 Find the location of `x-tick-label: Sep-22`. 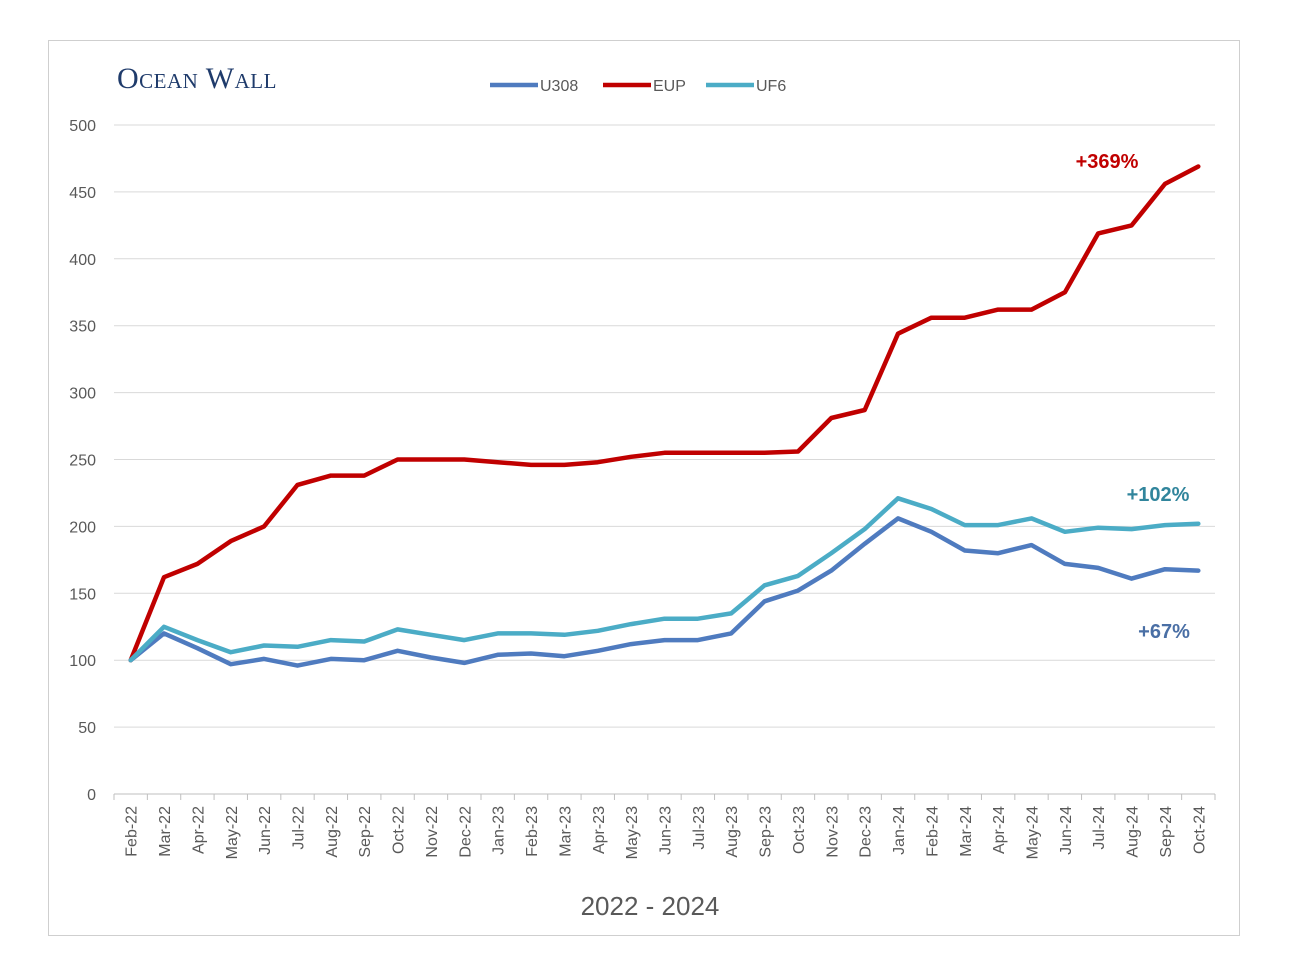

x-tick-label: Sep-22 is located at coordinates (365, 832).